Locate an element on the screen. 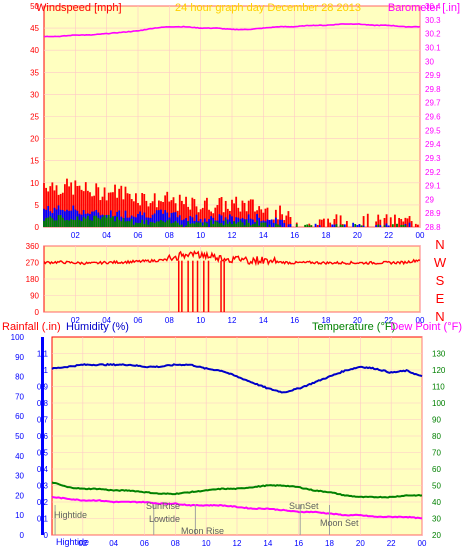  direction-tick-label-0: 0 is located at coordinates (37, 312).